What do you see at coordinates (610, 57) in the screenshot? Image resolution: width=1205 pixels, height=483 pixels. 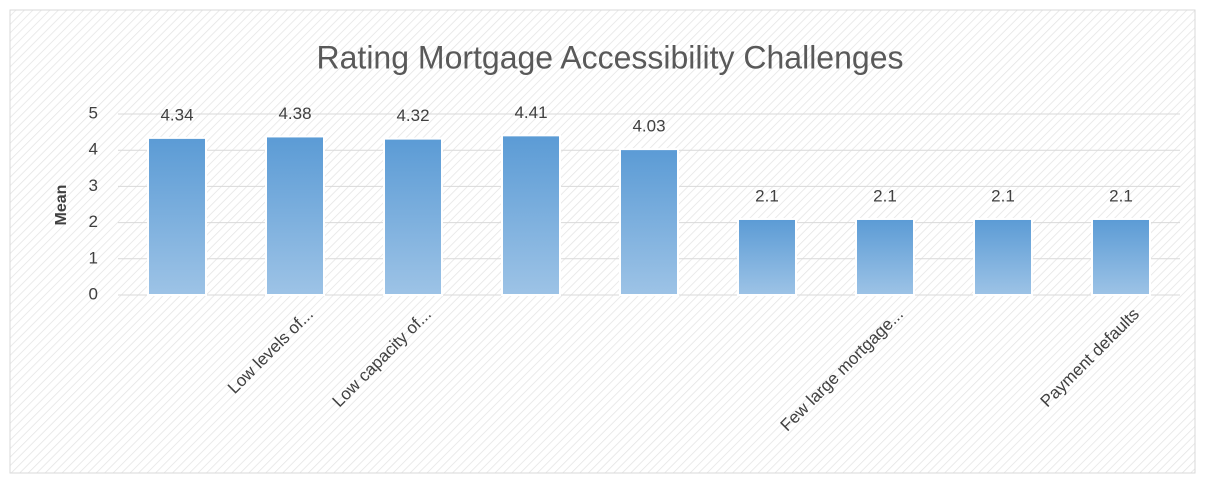 I see `chart-title: Rating Mortgage Accessibility Challenges` at bounding box center [610, 57].